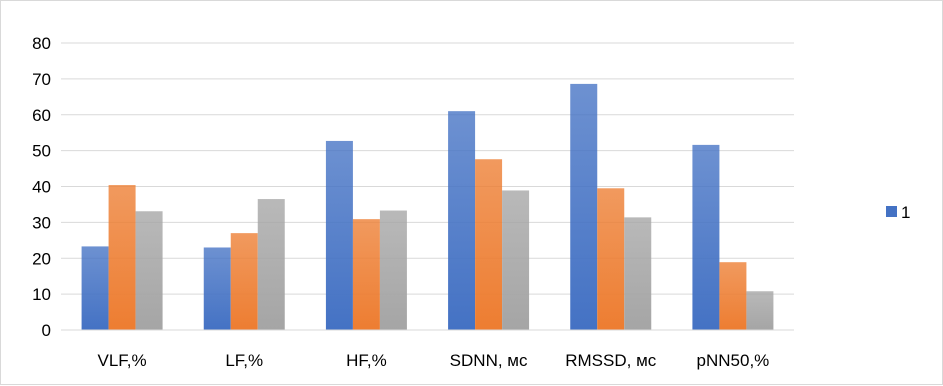 Image resolution: width=943 pixels, height=386 pixels. What do you see at coordinates (41, 294) in the screenshot?
I see `y-tick-label: 10` at bounding box center [41, 294].